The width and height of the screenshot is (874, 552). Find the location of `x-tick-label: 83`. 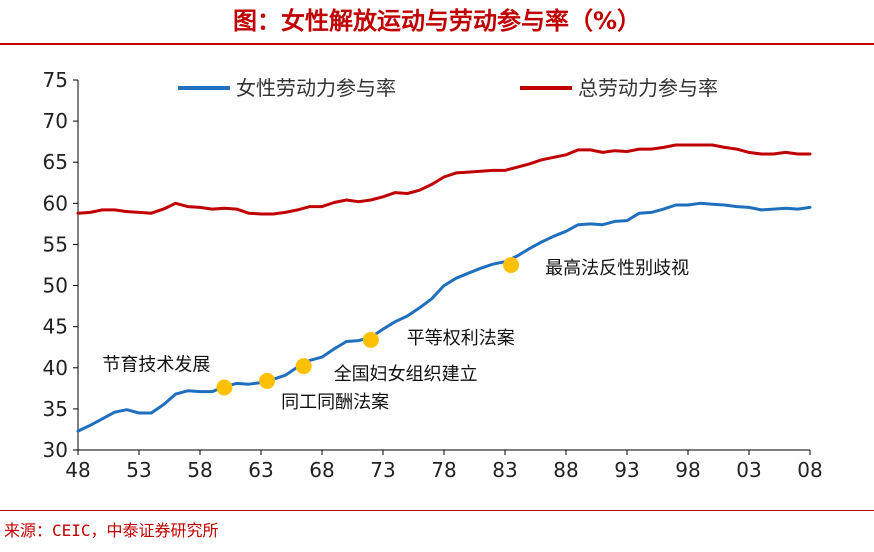

x-tick-label: 83 is located at coordinates (504, 470).